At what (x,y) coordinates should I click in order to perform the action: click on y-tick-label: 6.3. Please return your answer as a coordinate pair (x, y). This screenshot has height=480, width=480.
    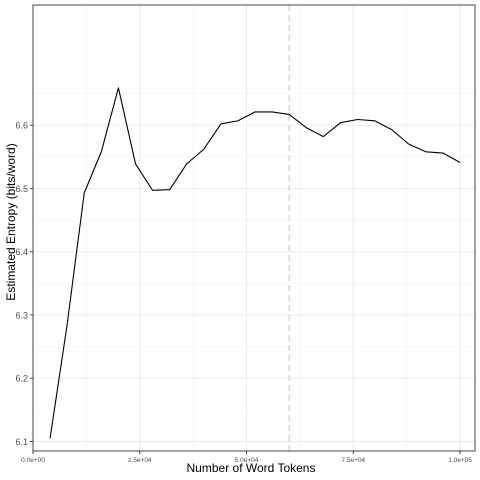
    Looking at the image, I should click on (21, 315).